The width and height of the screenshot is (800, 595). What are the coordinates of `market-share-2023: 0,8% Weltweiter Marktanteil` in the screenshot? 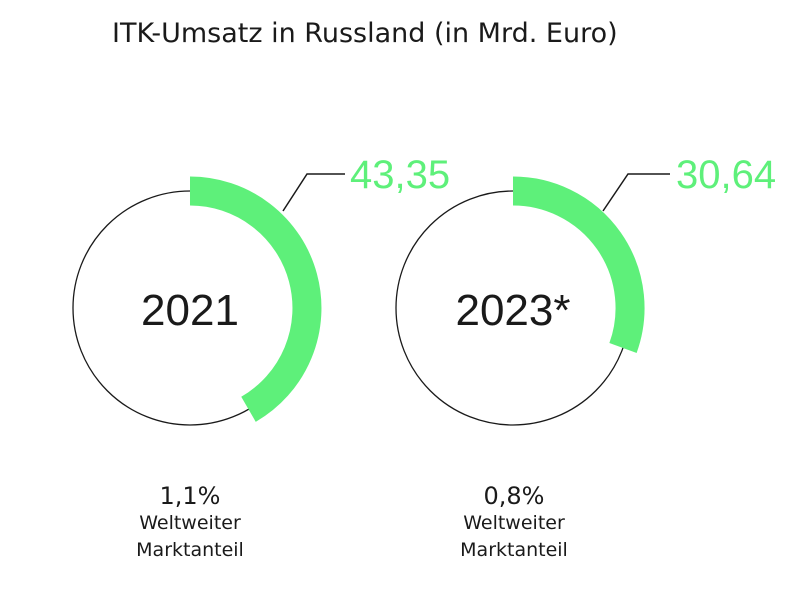 It's located at (514, 523).